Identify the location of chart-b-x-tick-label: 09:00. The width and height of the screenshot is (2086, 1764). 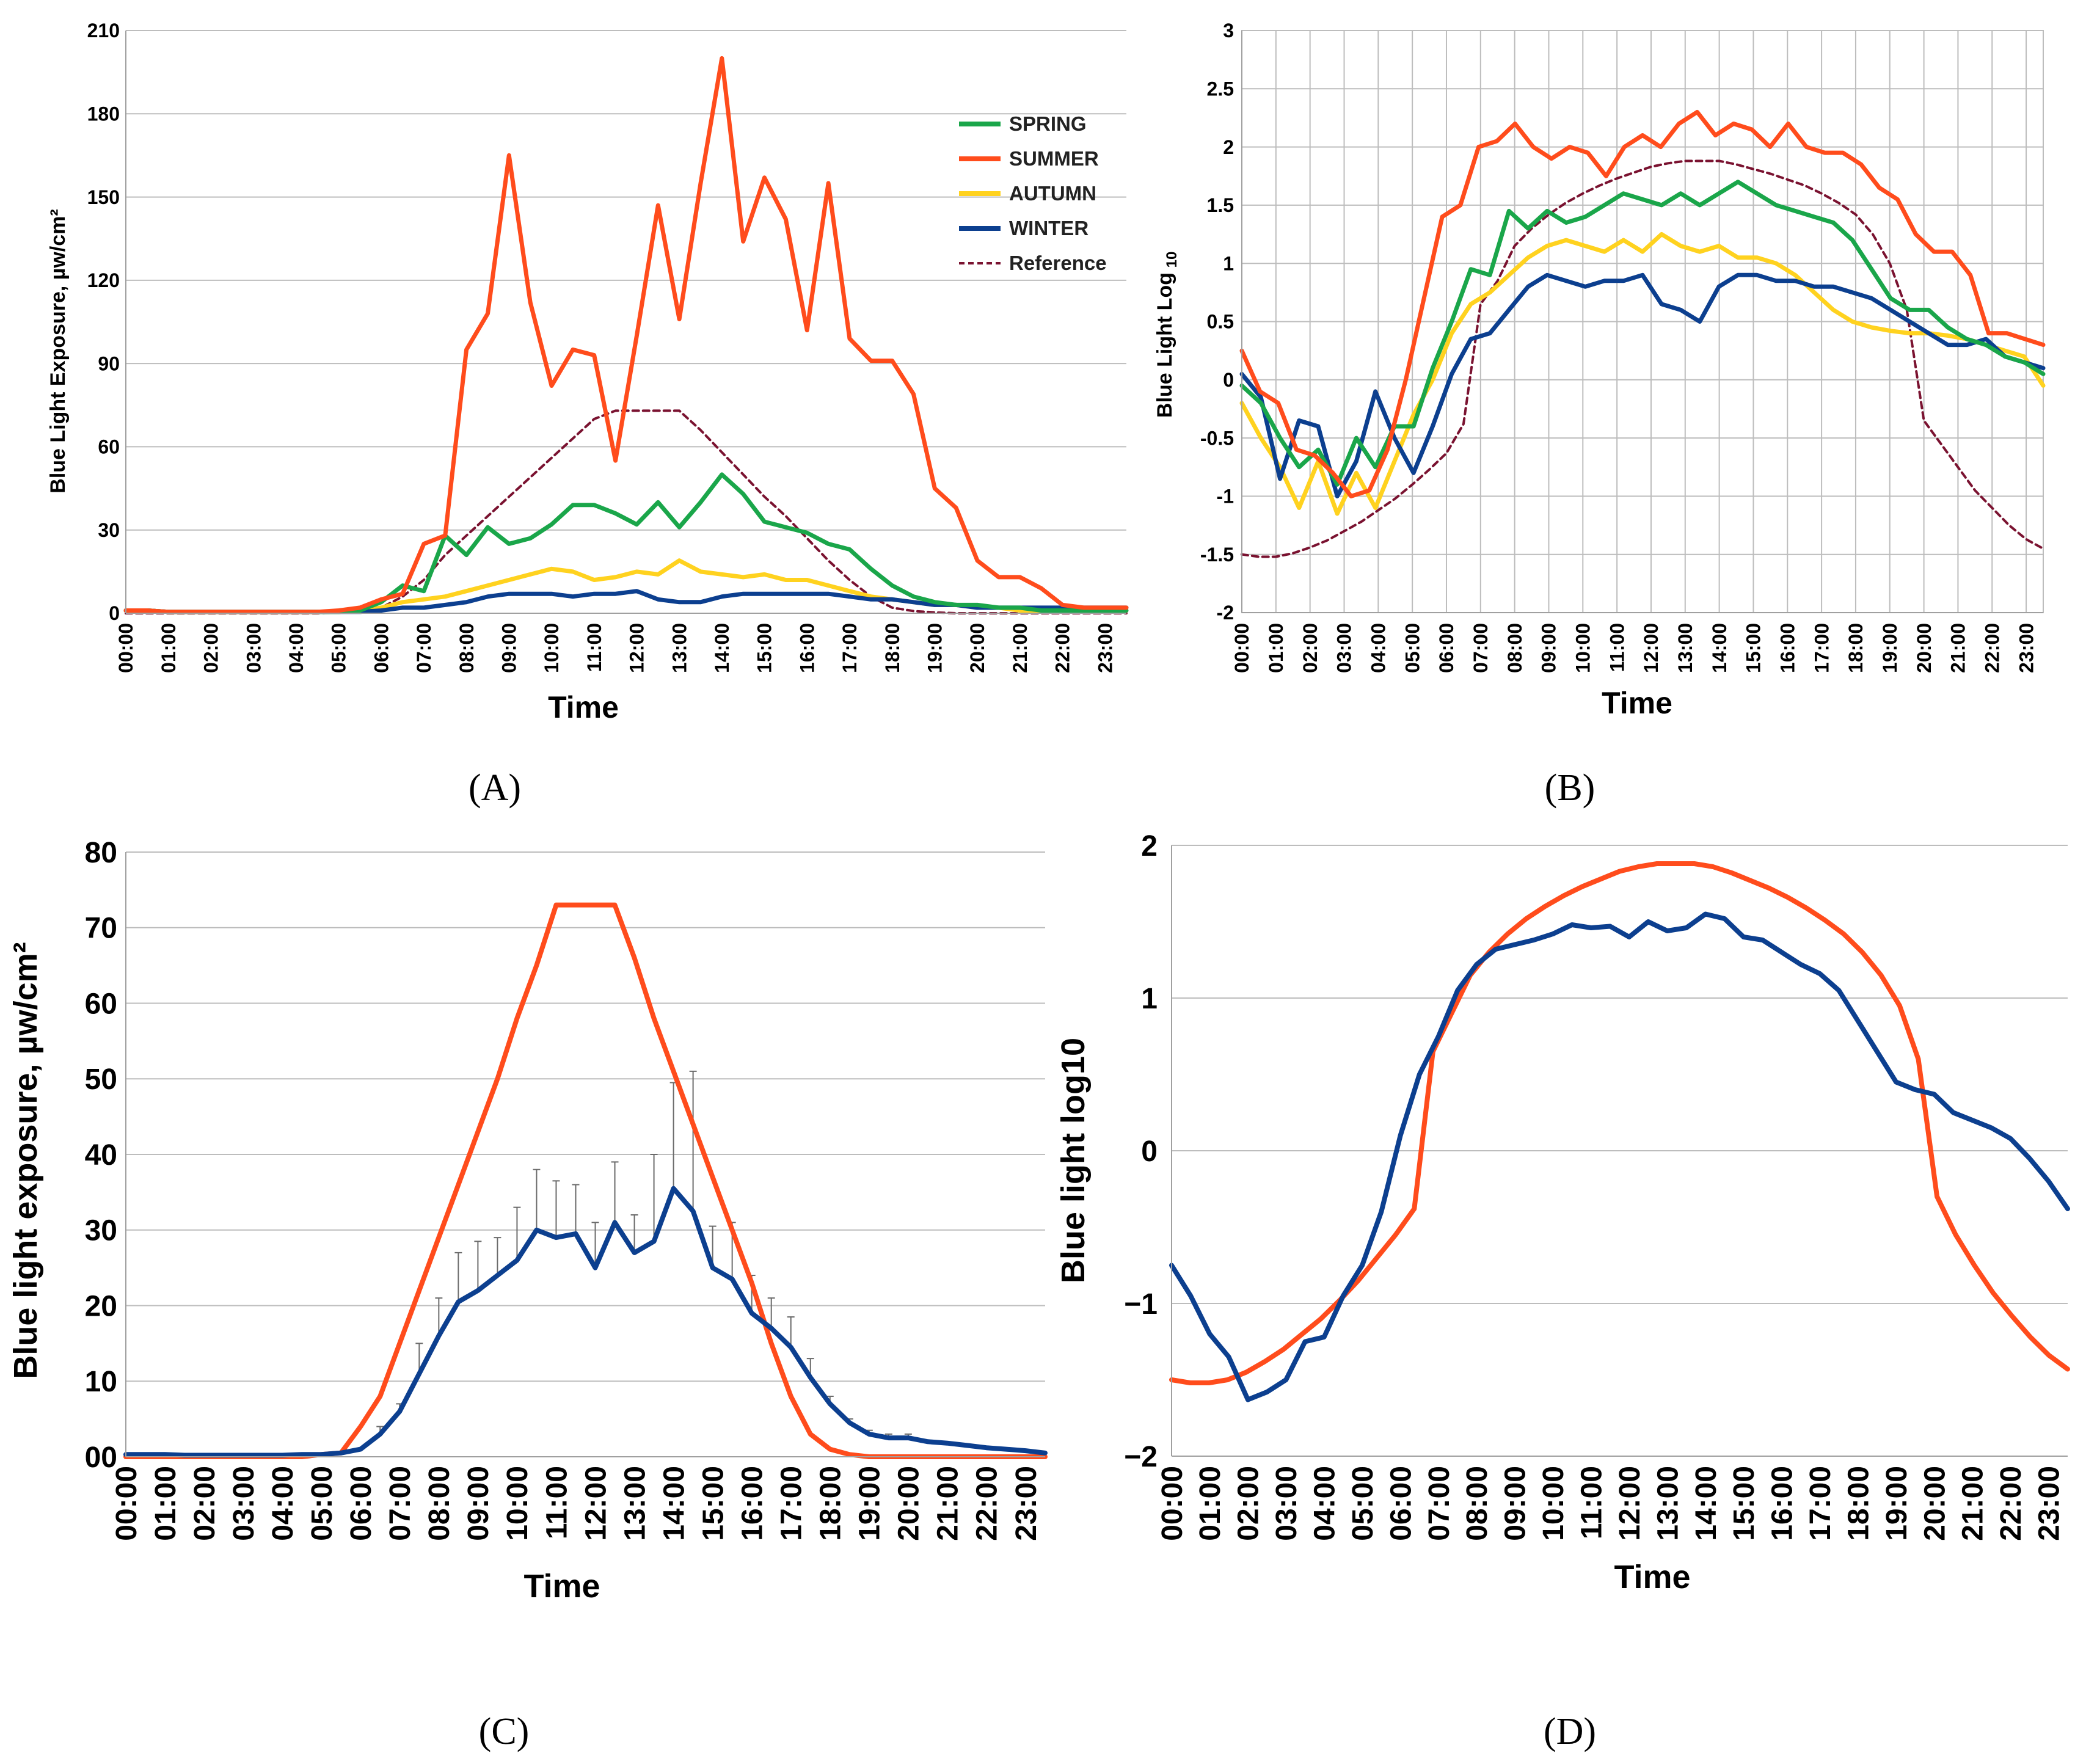
(1549, 648).